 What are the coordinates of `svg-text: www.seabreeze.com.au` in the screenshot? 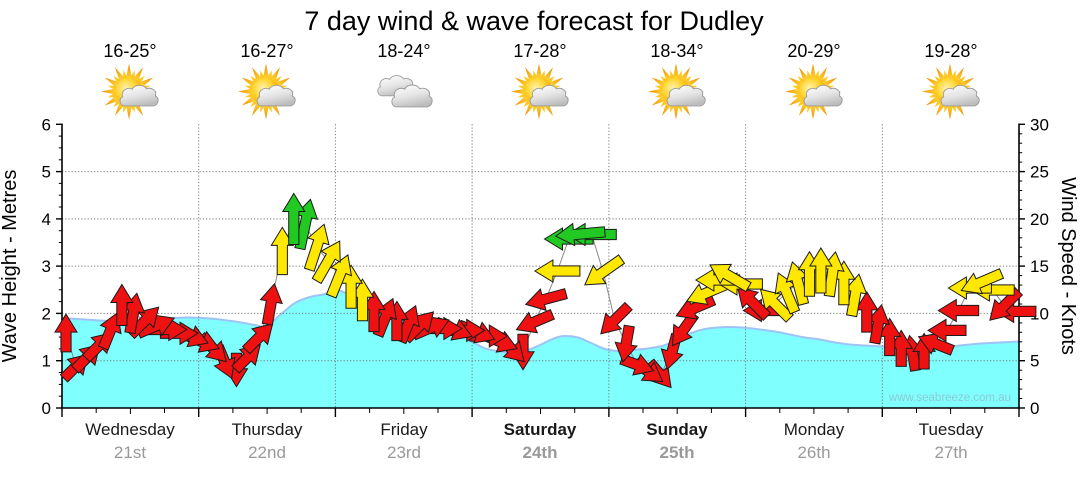 It's located at (949, 398).